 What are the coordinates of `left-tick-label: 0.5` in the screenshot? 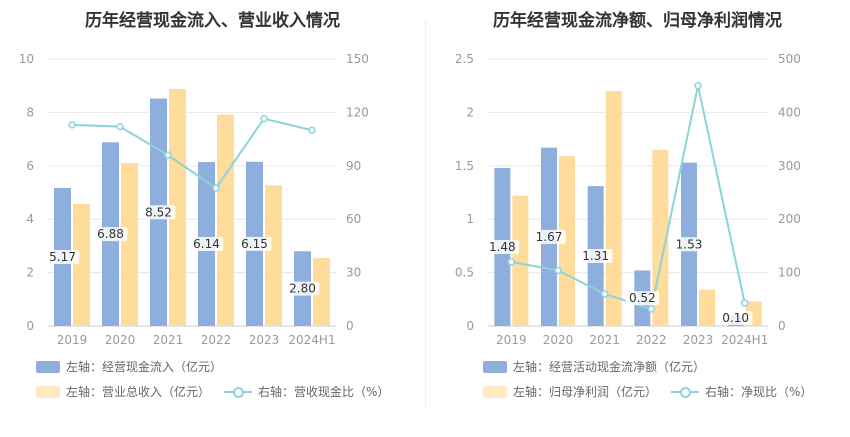 It's located at (464, 273).